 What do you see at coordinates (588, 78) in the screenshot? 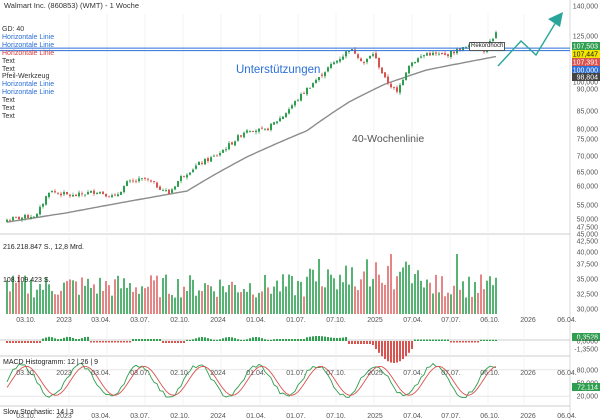
I see `price-label: 98,804` at bounding box center [588, 78].